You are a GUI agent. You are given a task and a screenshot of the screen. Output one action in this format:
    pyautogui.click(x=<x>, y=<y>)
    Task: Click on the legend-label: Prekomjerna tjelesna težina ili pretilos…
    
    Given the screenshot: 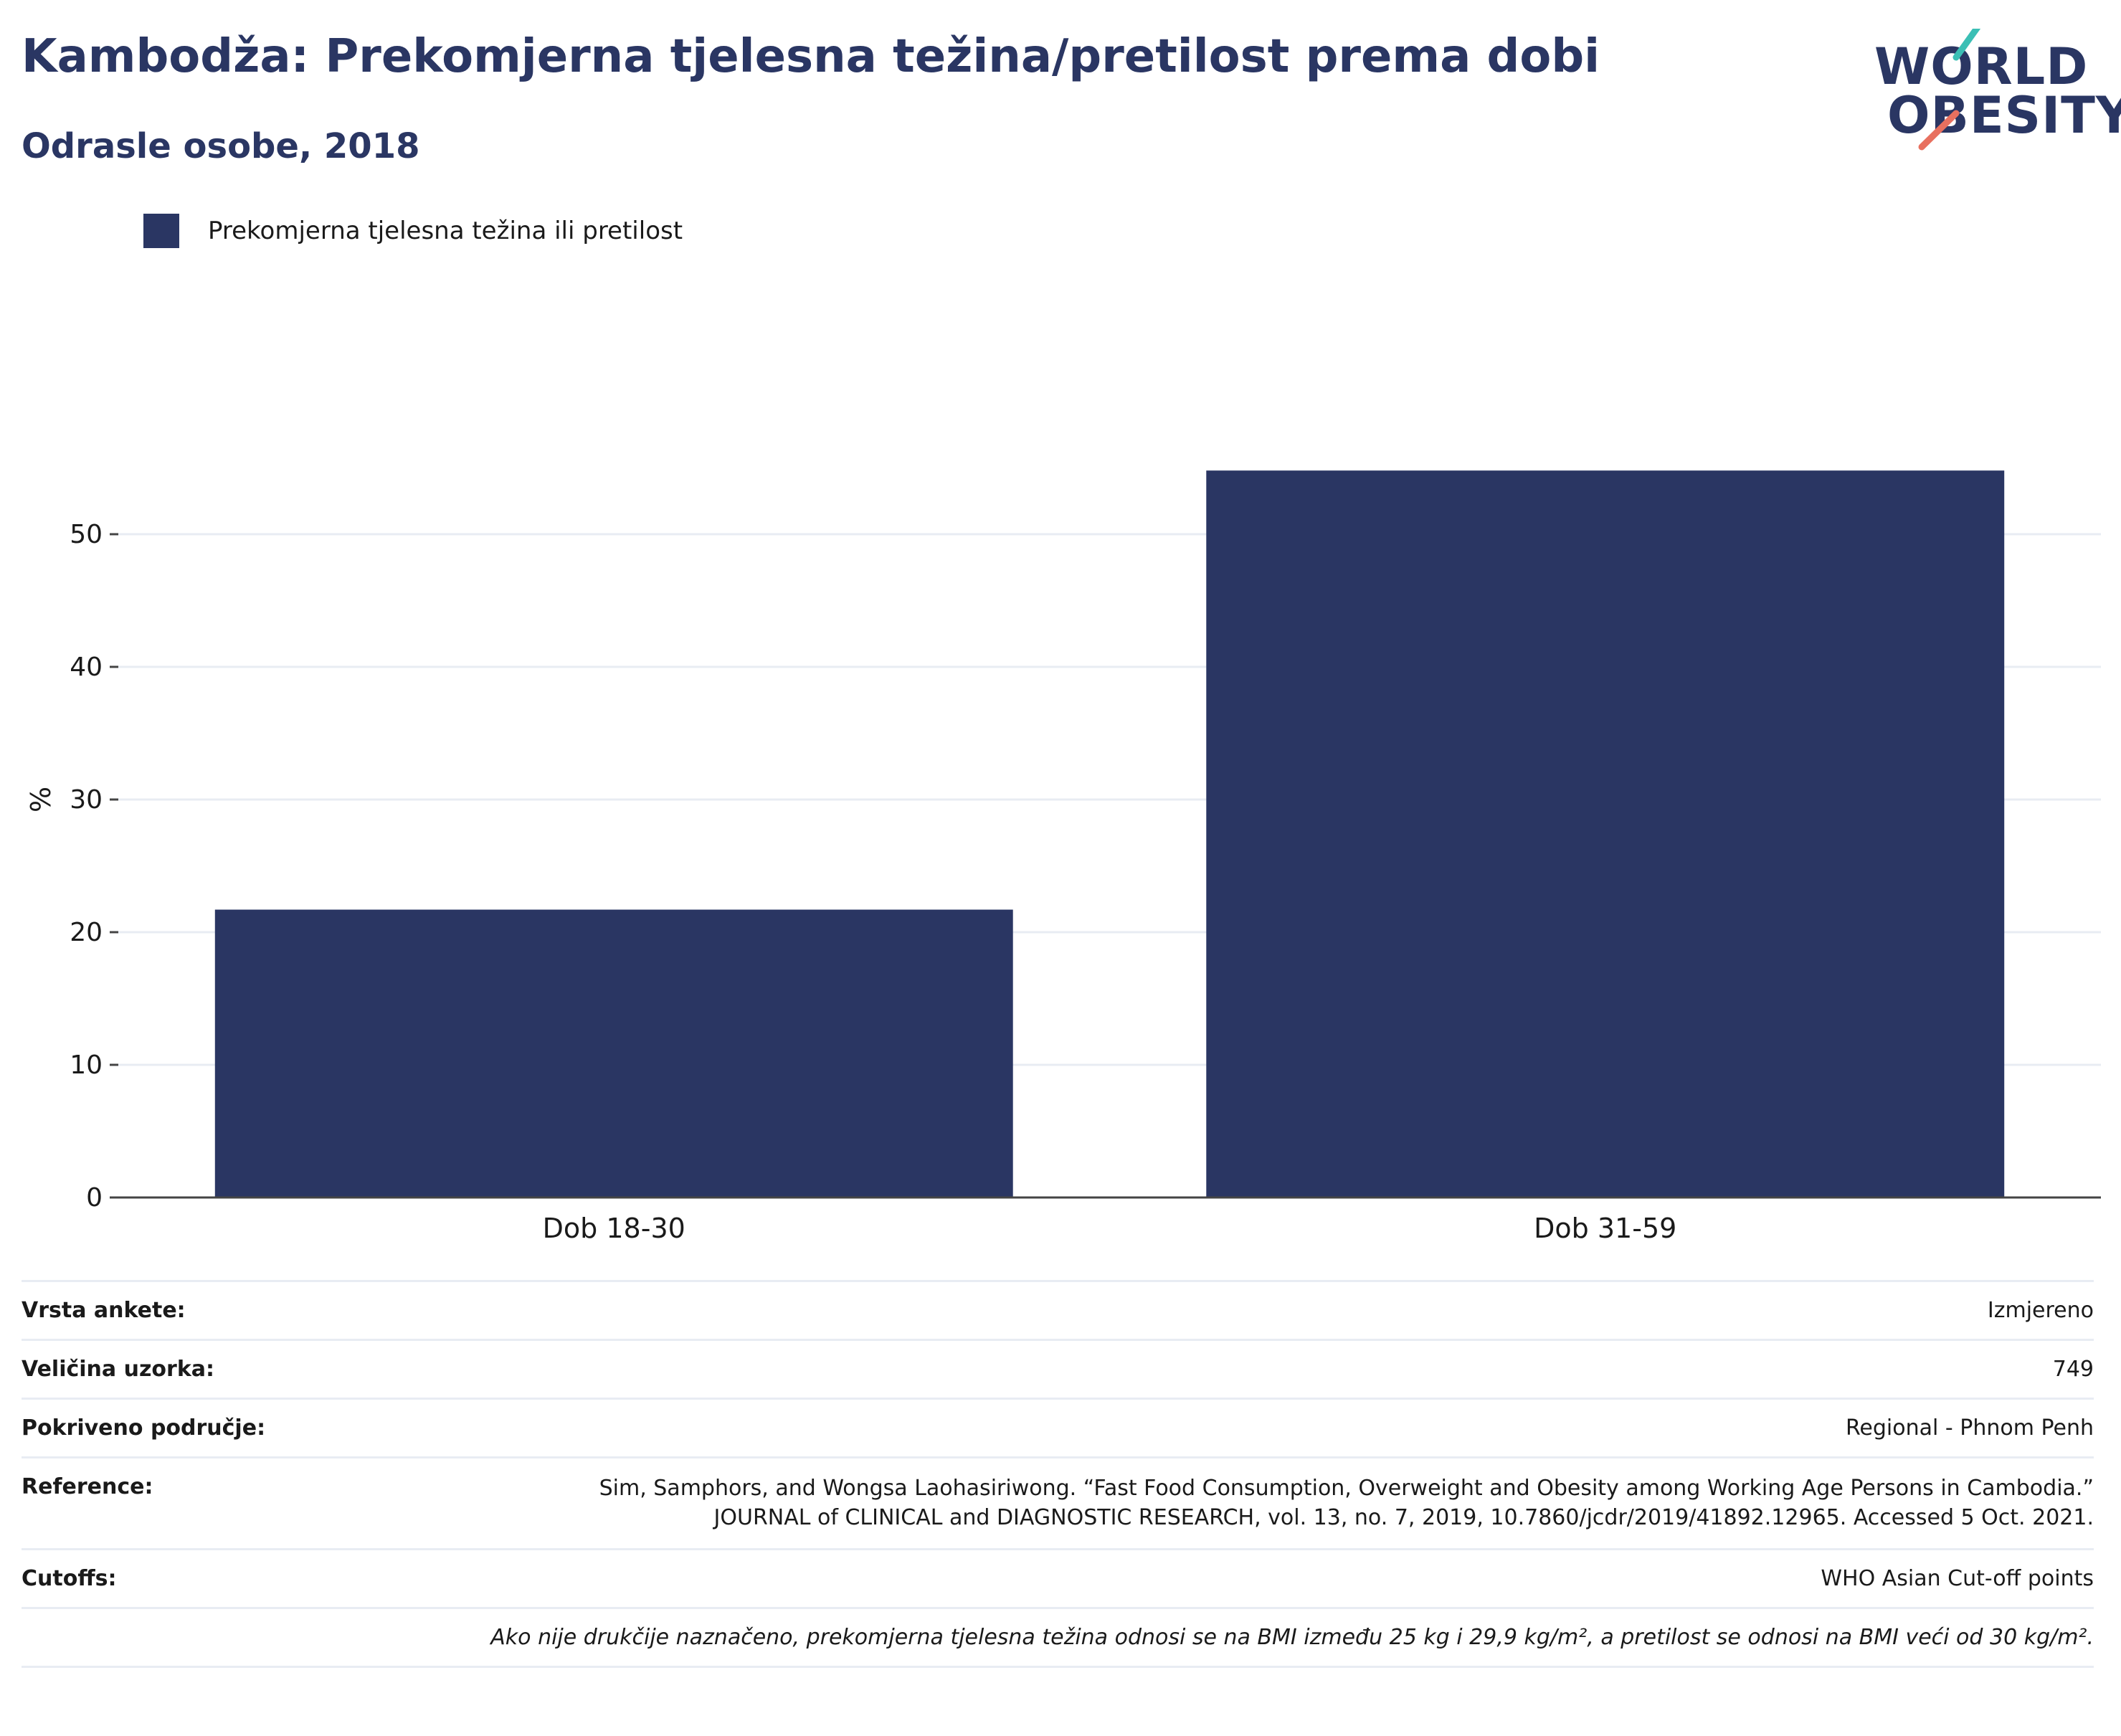 What is the action you would take?
    pyautogui.click(x=445, y=231)
    